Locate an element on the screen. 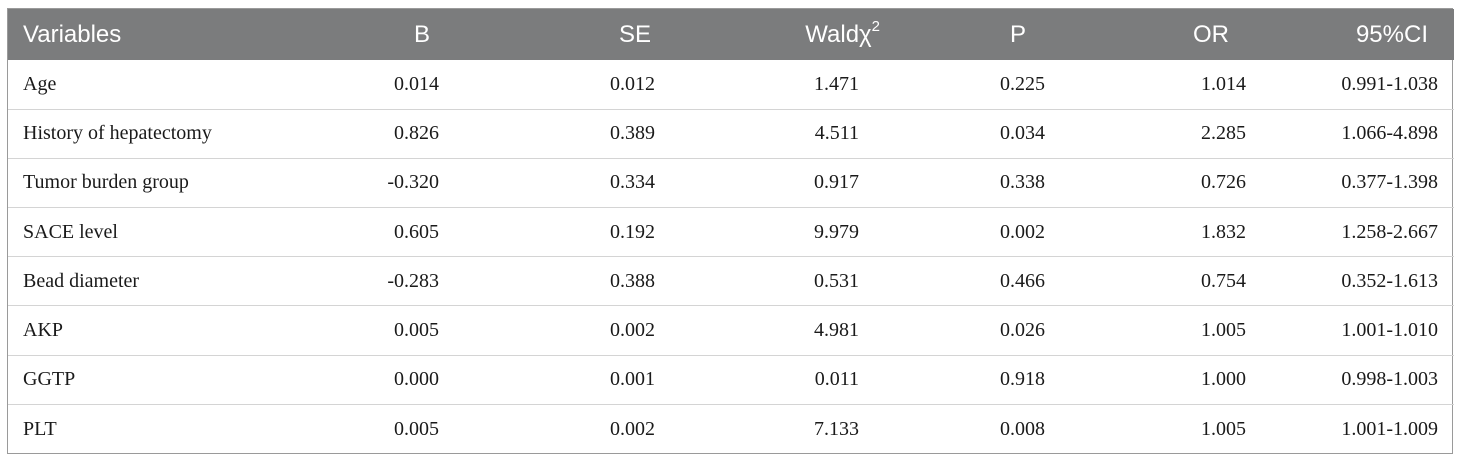  table-row: Age 0.014 0.012 1.471 0.225 1.014 0.991-1.038 is located at coordinates (731, 85).